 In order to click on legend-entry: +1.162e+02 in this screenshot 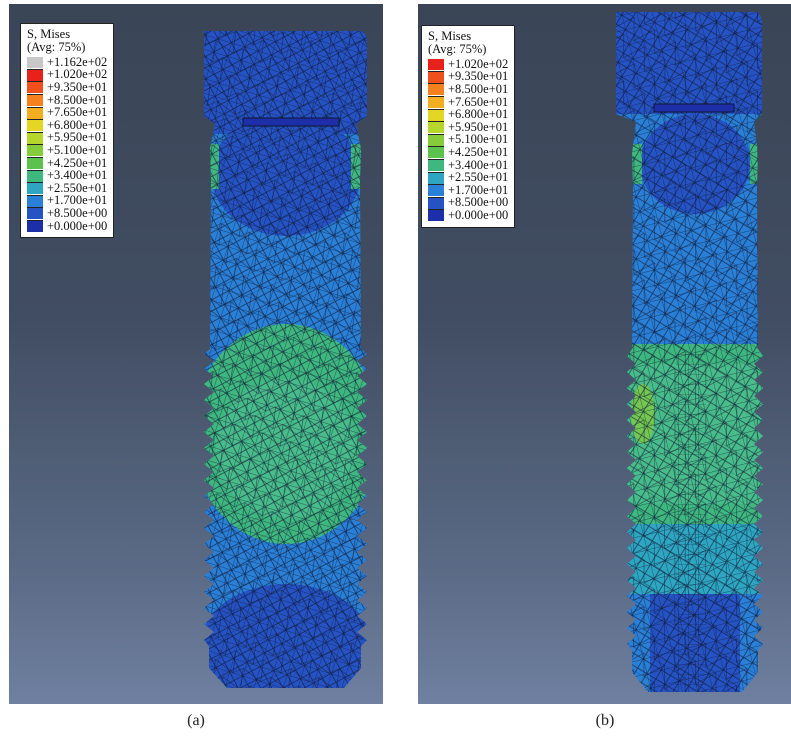, I will do `click(67, 61)`.